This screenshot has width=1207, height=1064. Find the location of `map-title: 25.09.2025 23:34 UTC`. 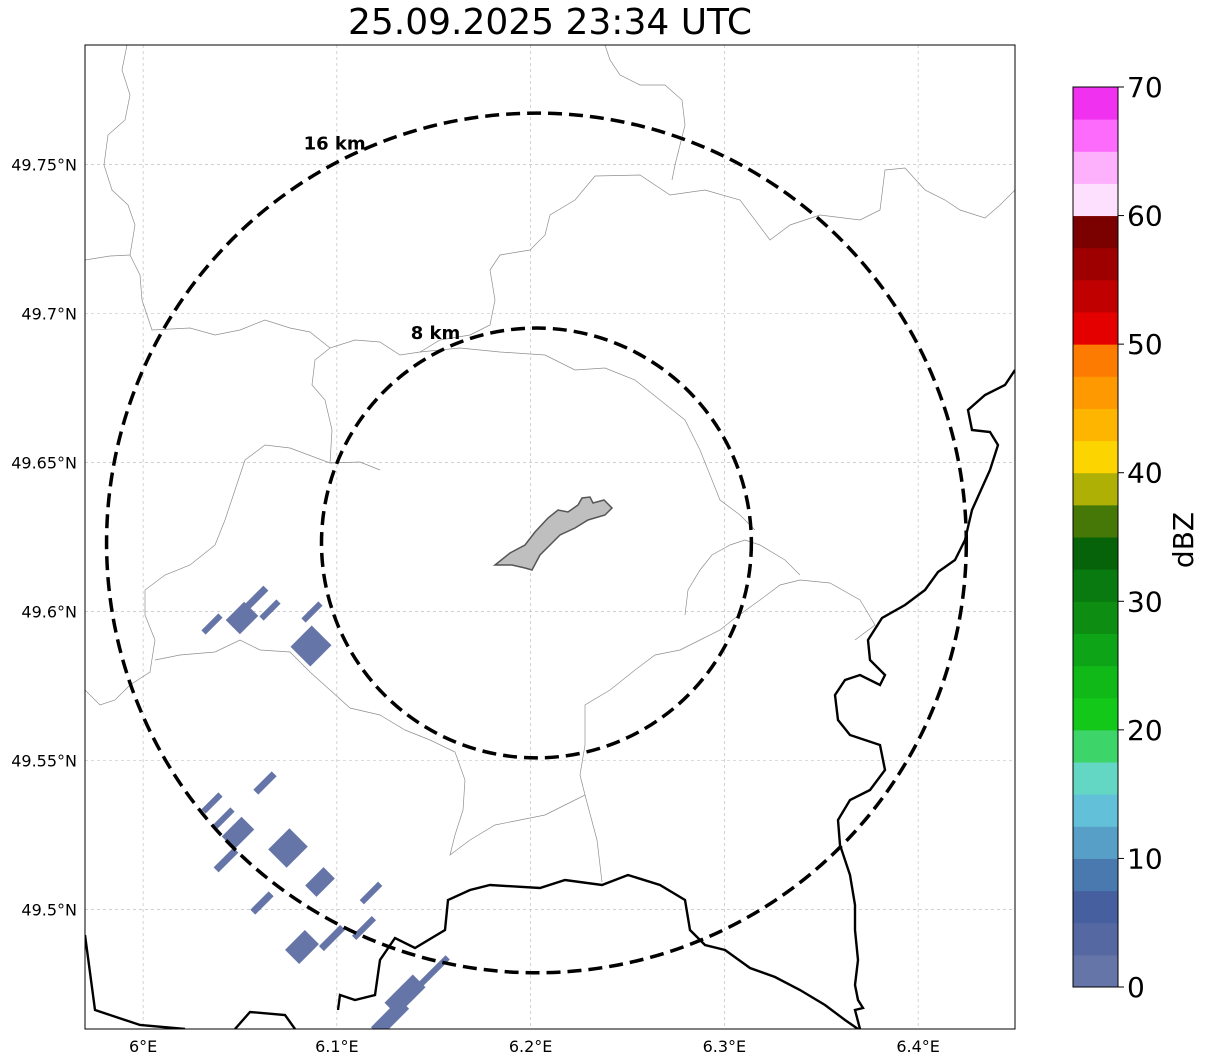

map-title: 25.09.2025 23:34 UTC is located at coordinates (550, 22).